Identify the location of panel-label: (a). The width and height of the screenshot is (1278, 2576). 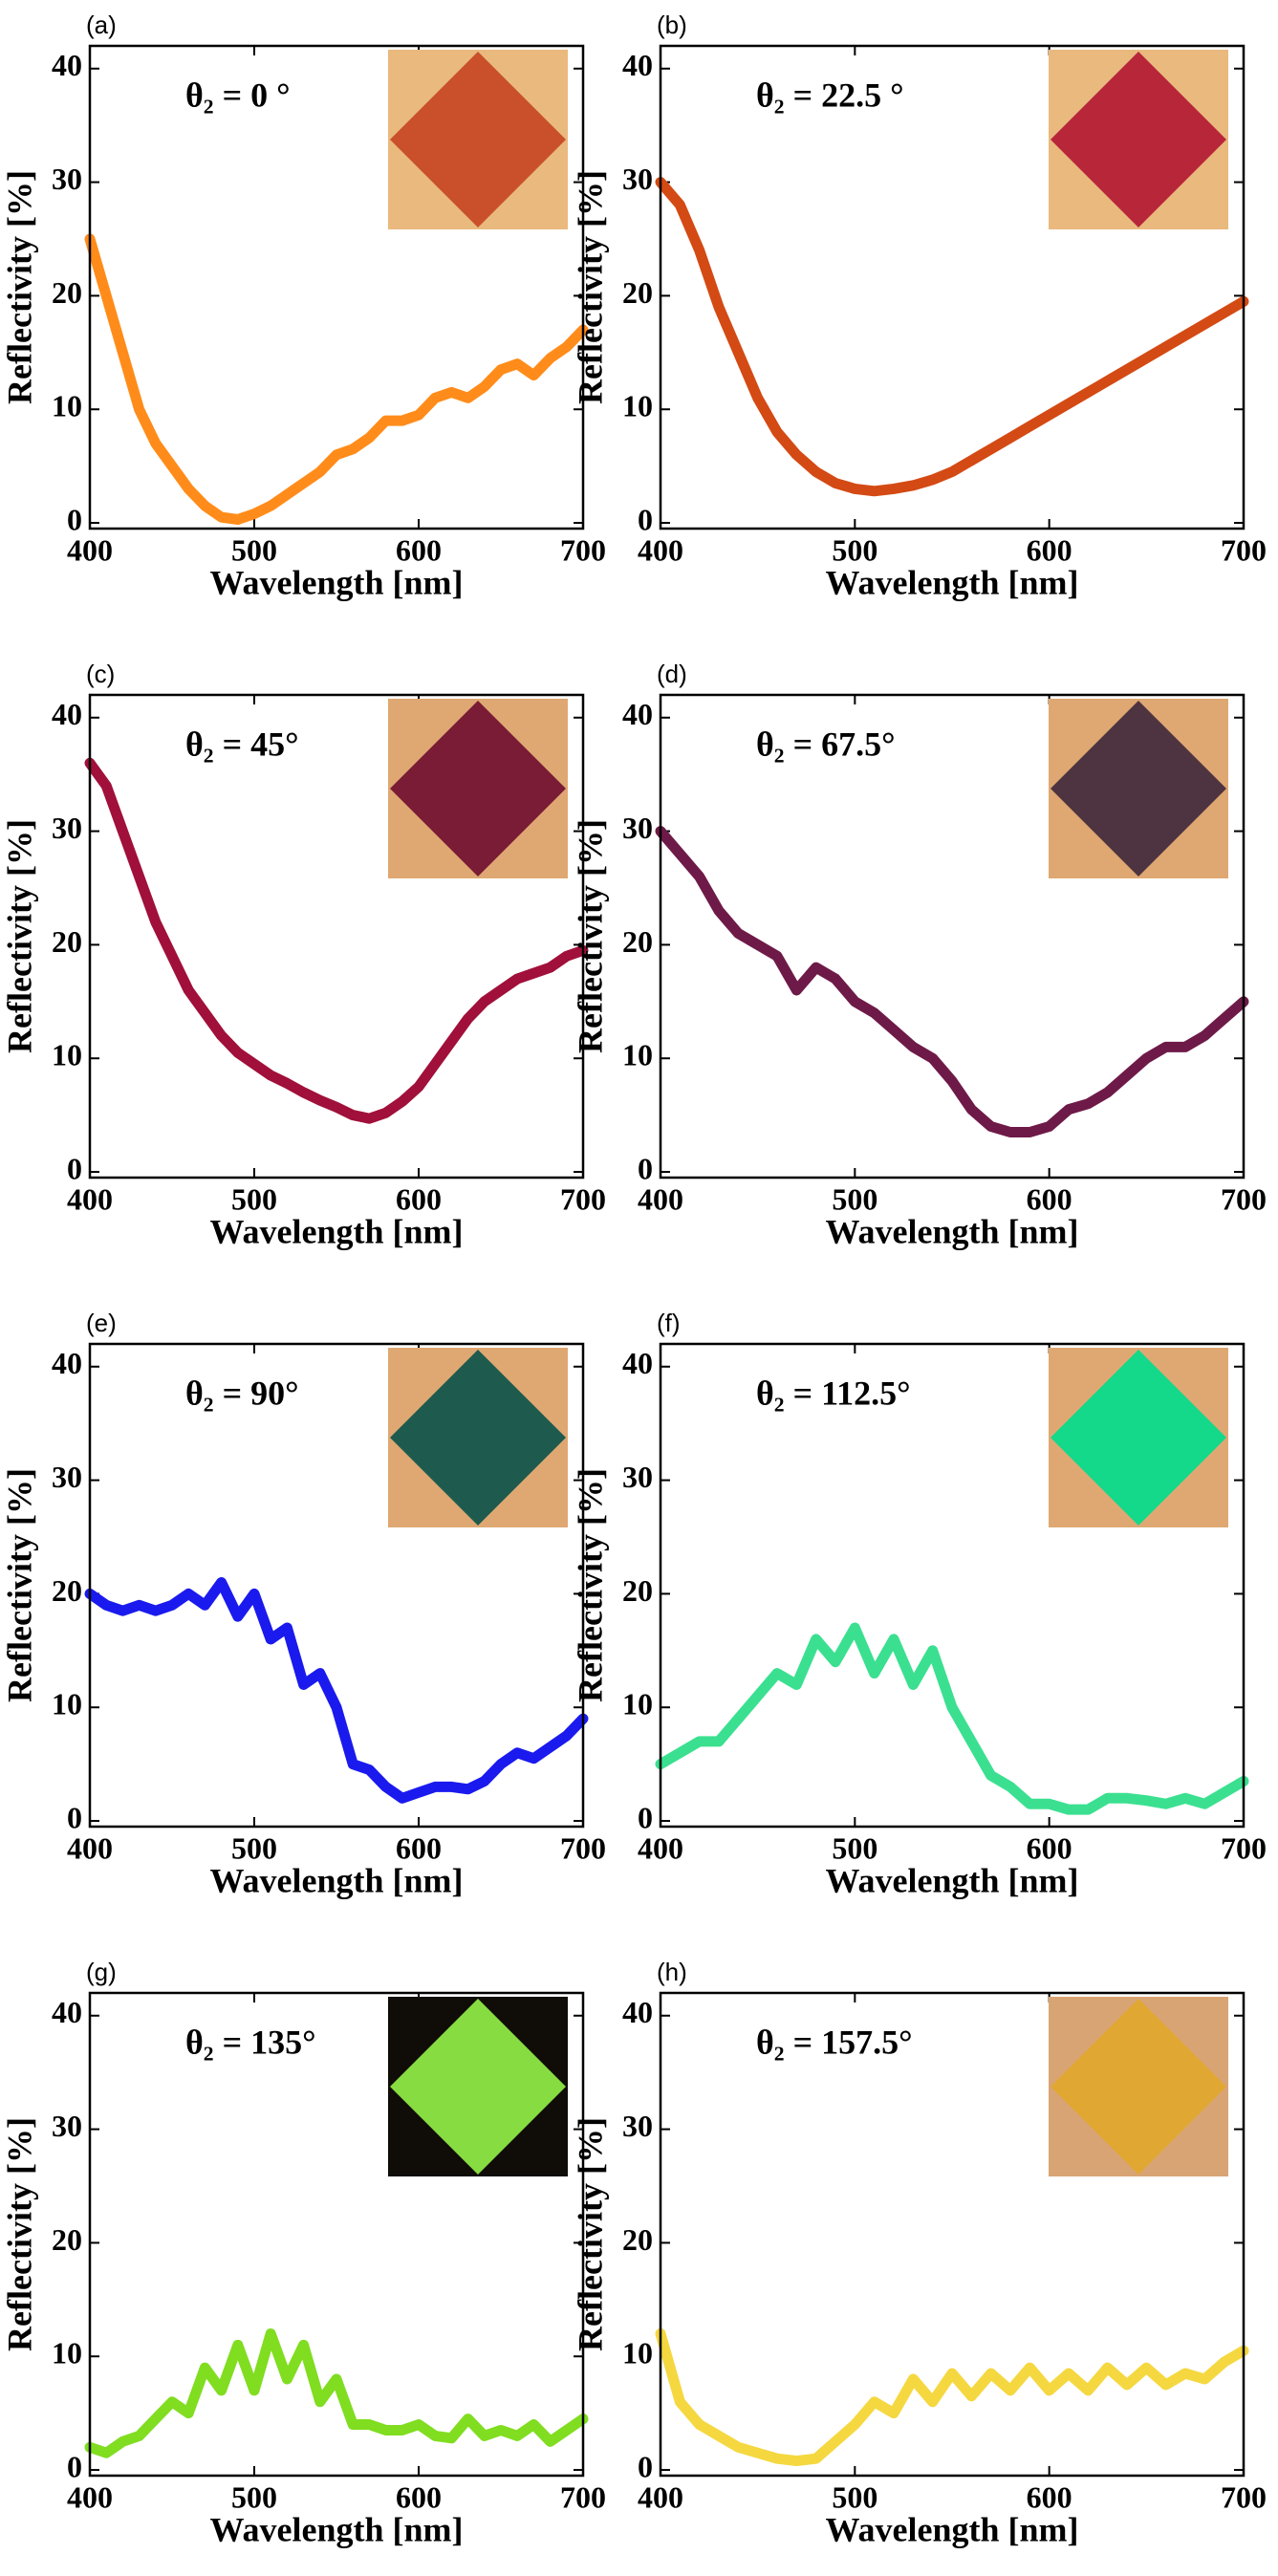
(101, 25).